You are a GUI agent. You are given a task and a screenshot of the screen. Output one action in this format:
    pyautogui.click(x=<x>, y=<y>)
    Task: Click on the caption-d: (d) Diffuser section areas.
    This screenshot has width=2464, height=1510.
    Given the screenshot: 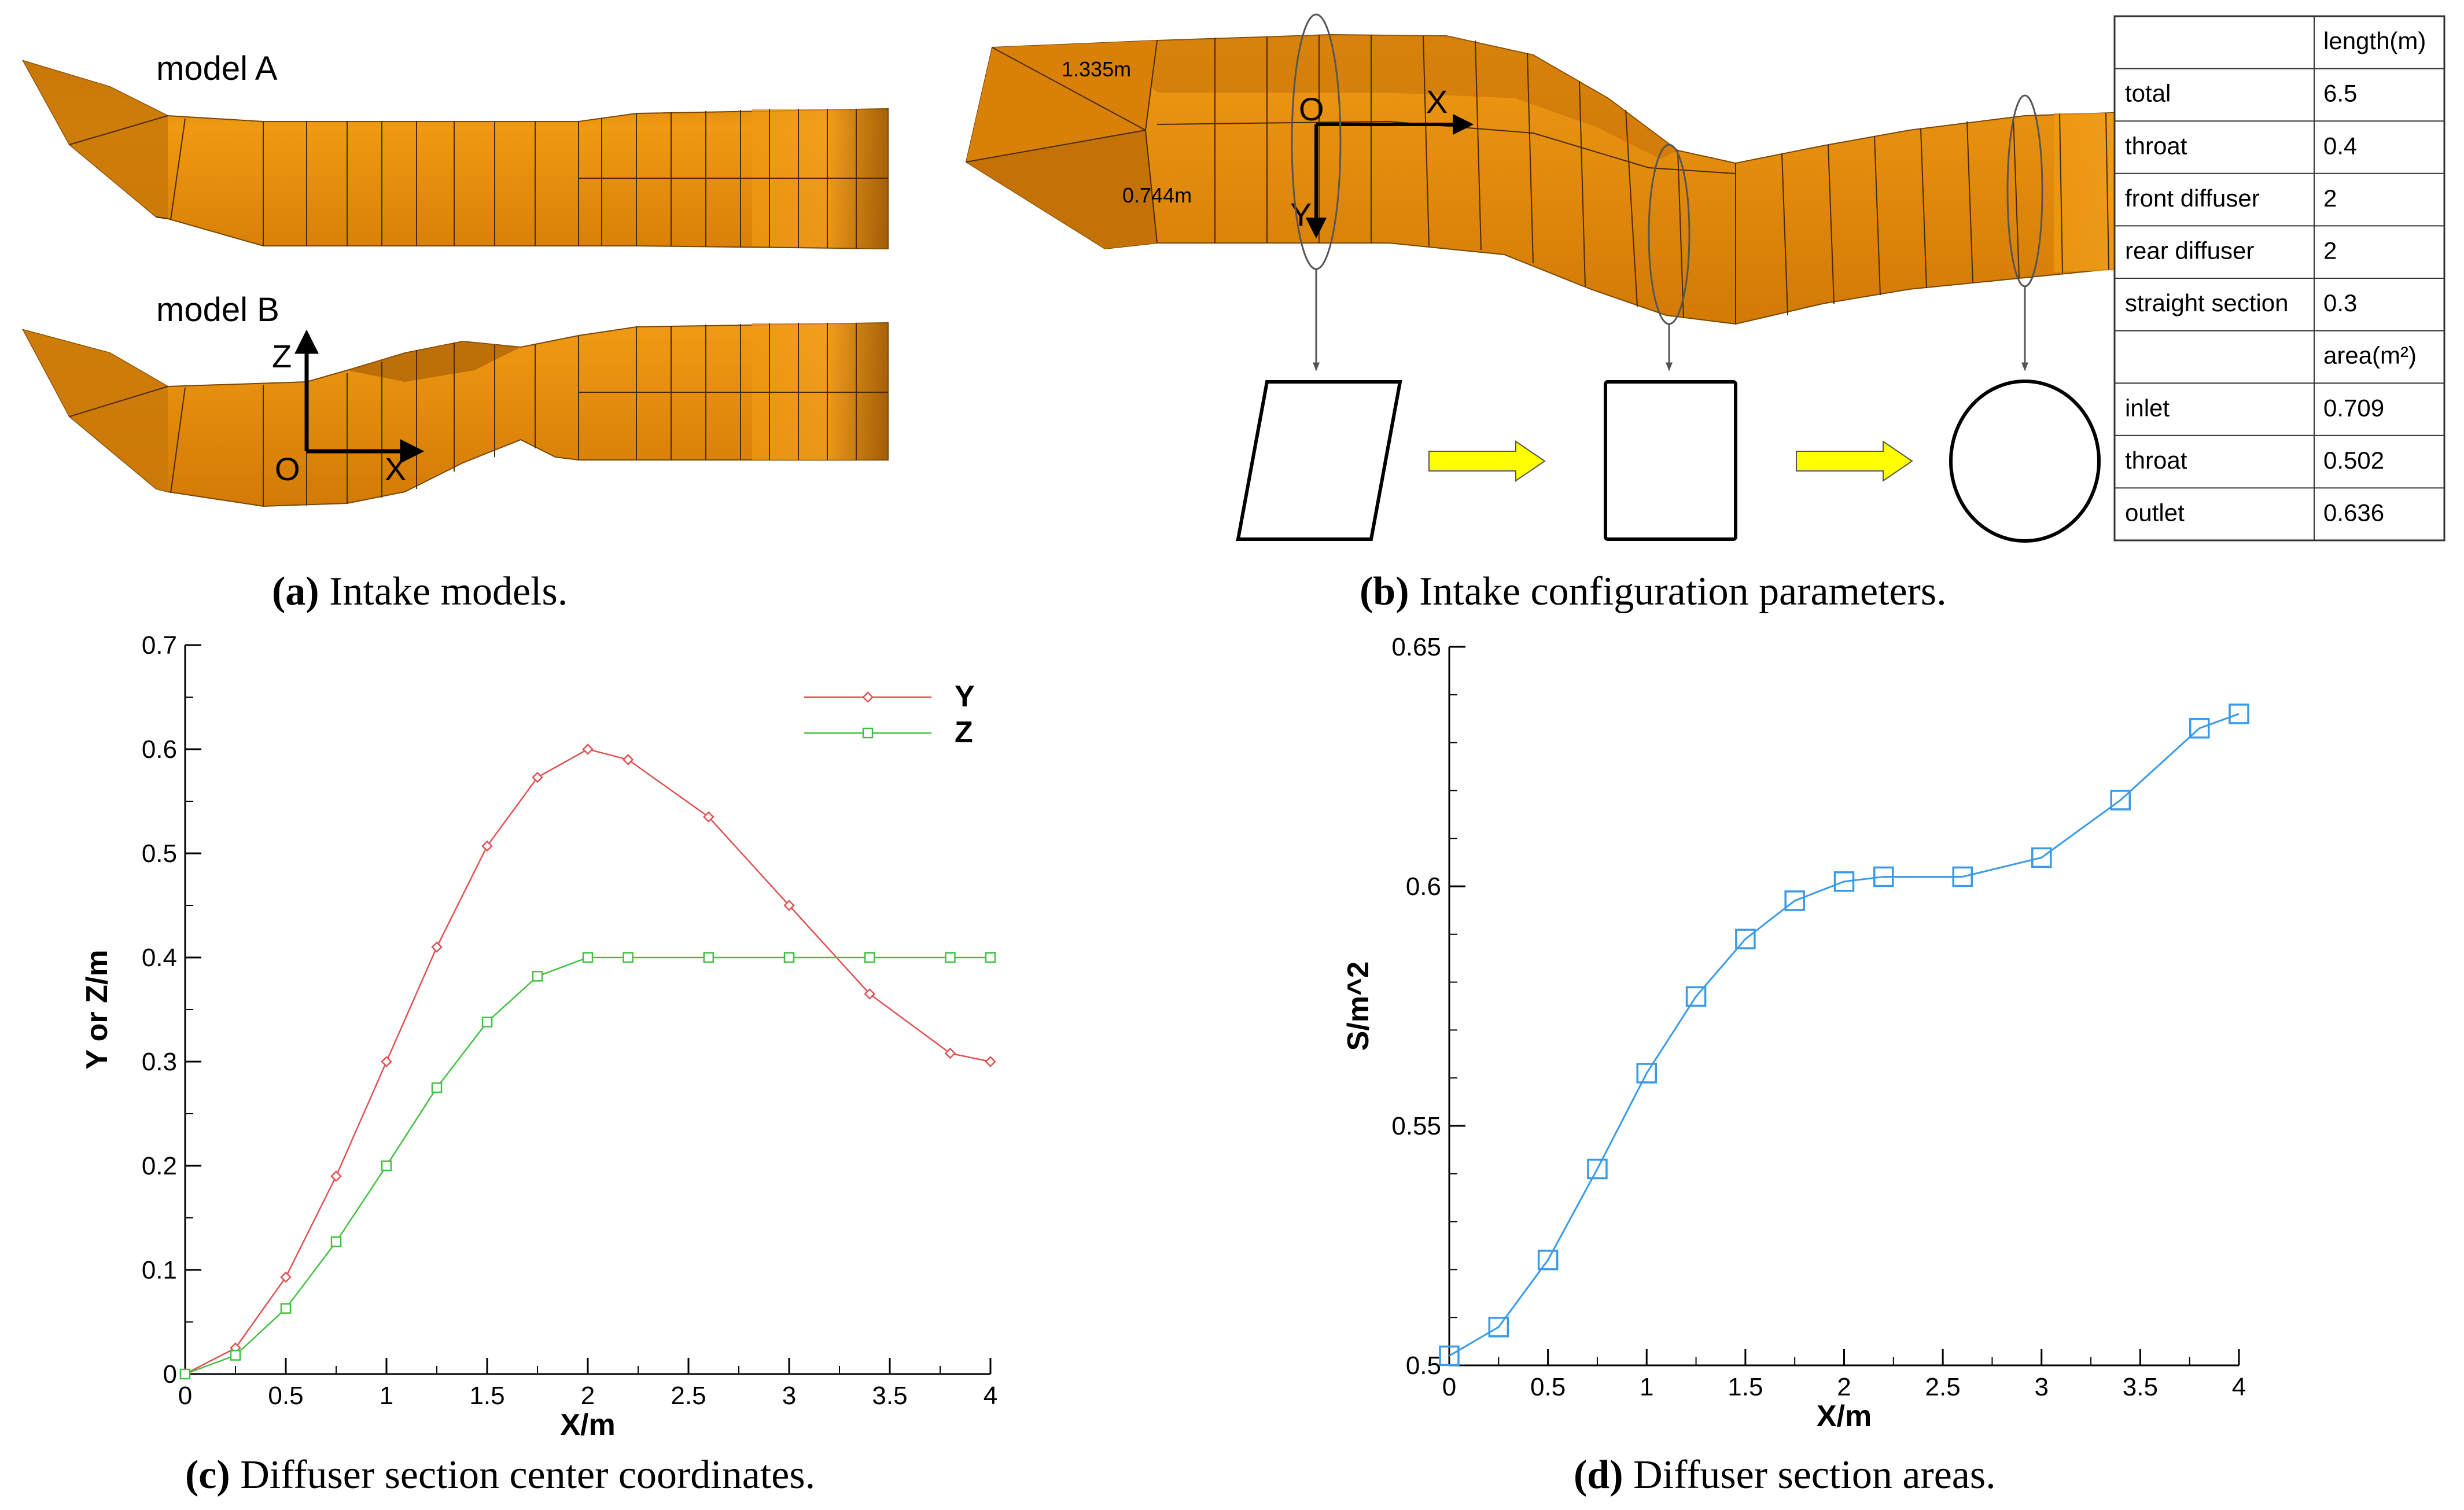 What is the action you would take?
    pyautogui.click(x=1785, y=1475)
    